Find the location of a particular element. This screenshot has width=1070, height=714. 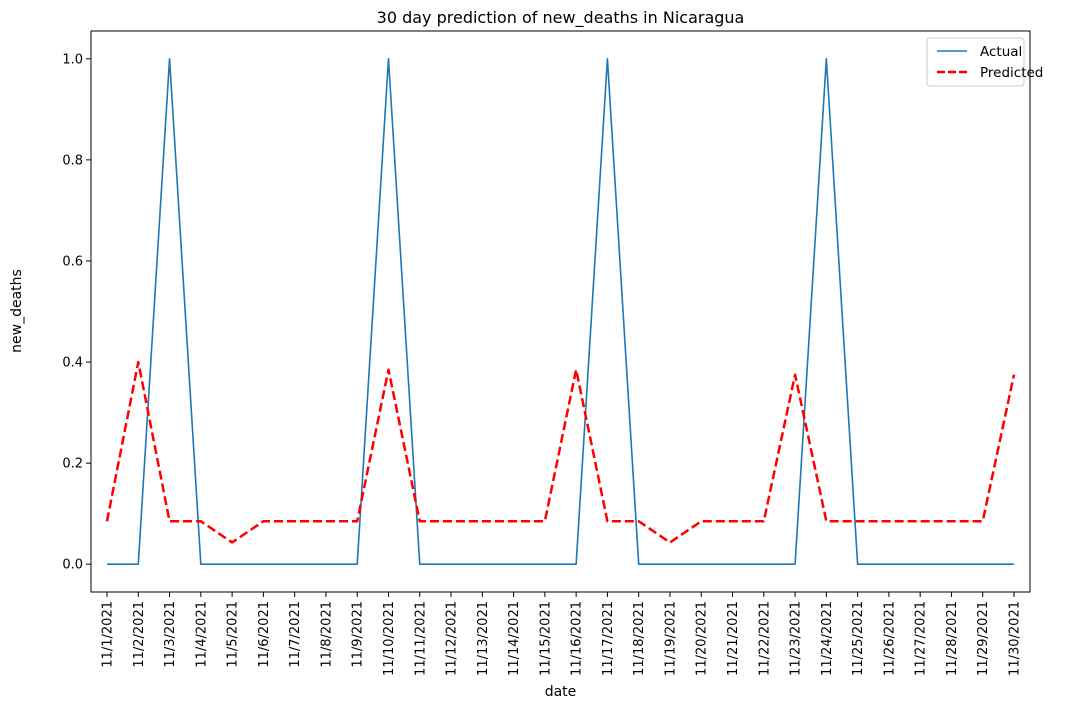

x-tick-label: 11/7/2021 is located at coordinates (295, 634).